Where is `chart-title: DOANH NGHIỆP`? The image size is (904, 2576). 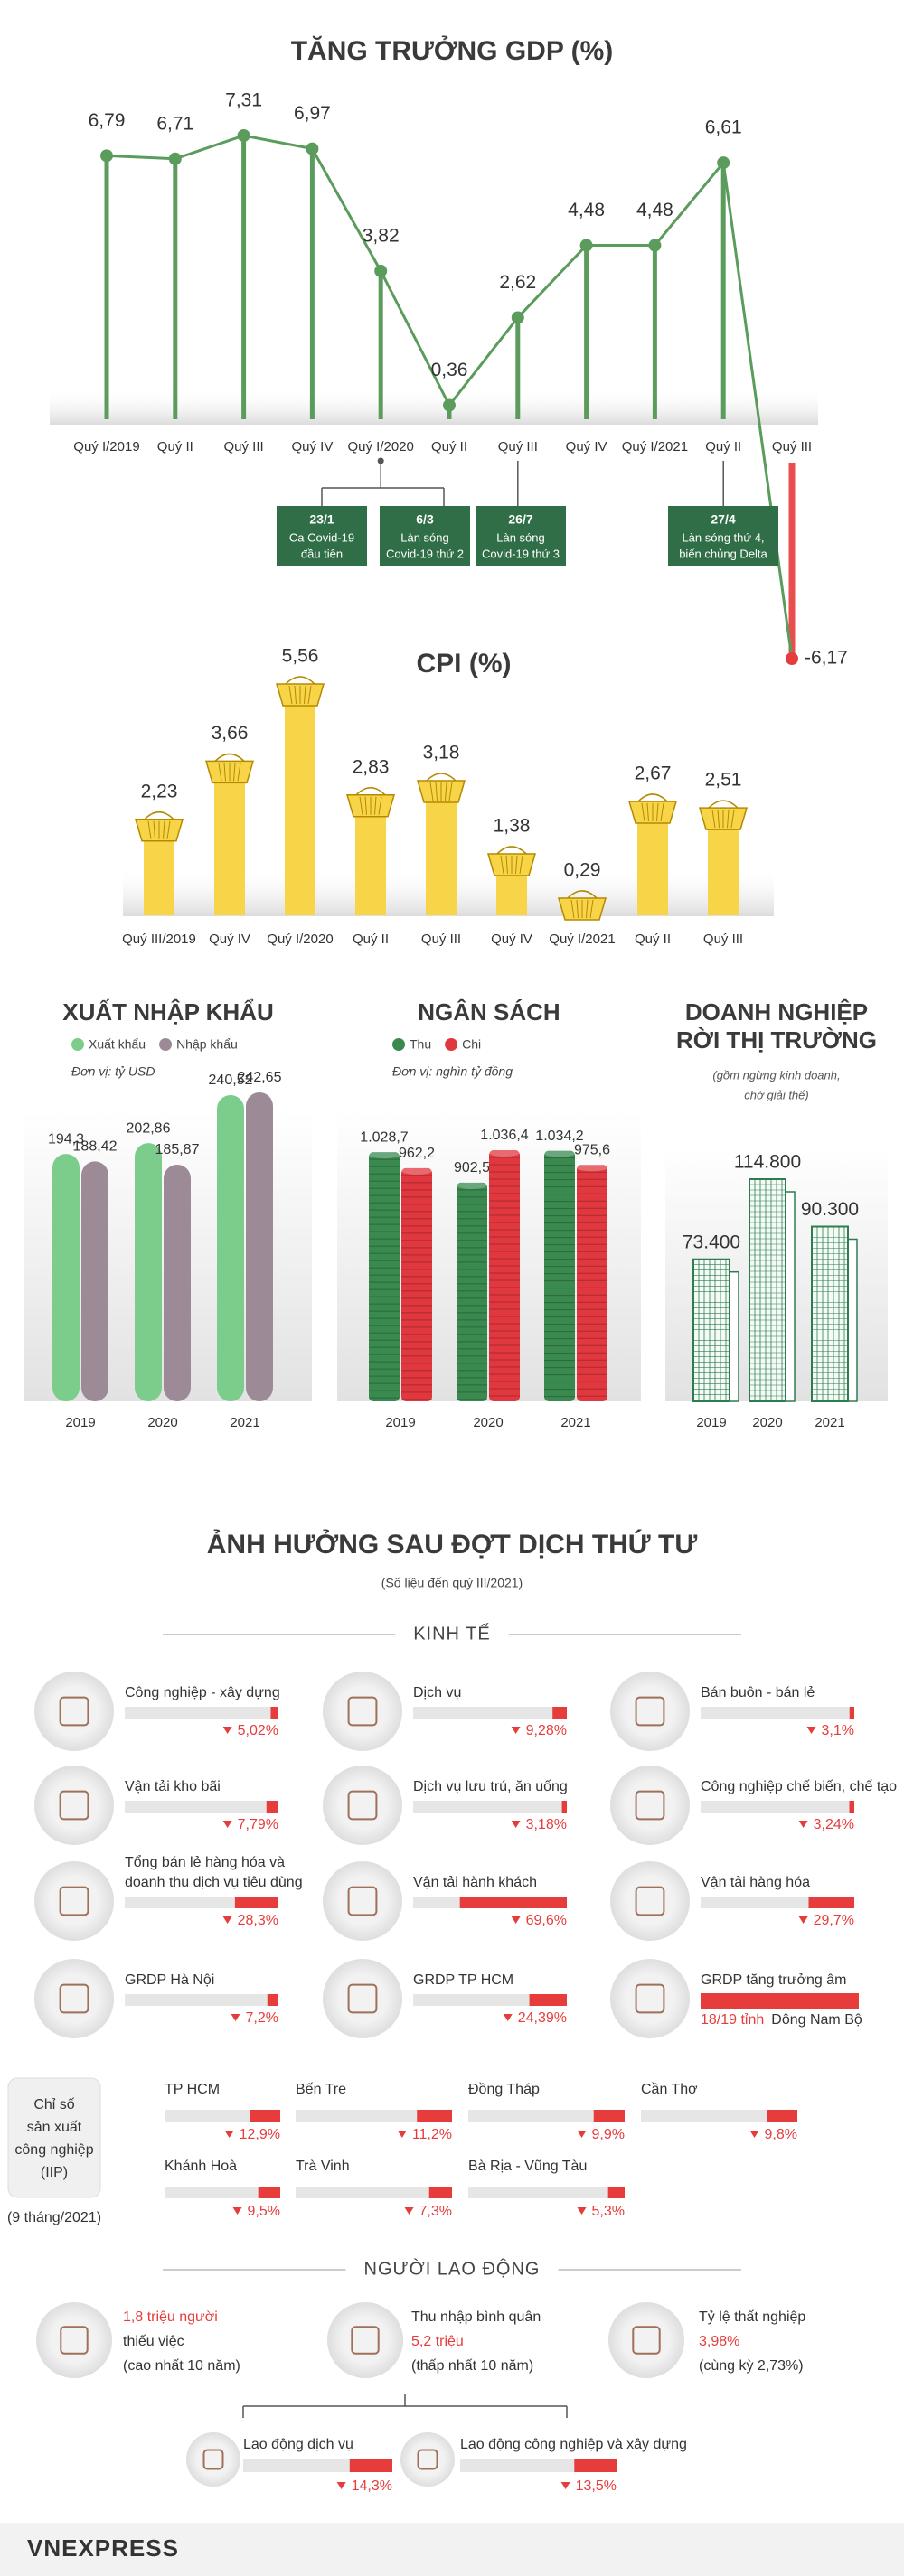 chart-title: DOANH NGHIỆP is located at coordinates (776, 1012).